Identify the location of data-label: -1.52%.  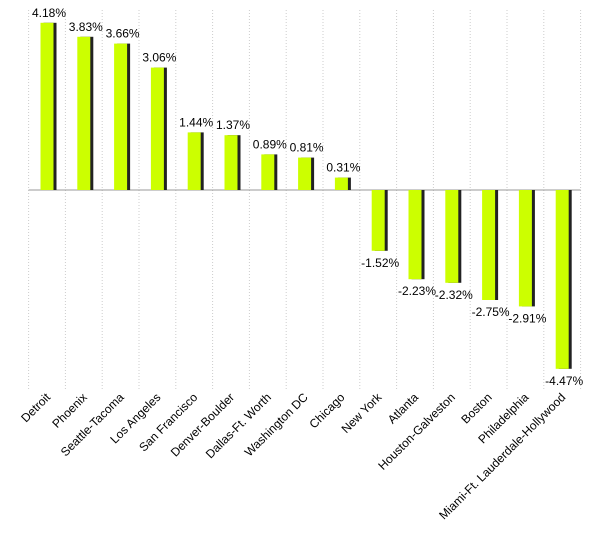
(380, 263).